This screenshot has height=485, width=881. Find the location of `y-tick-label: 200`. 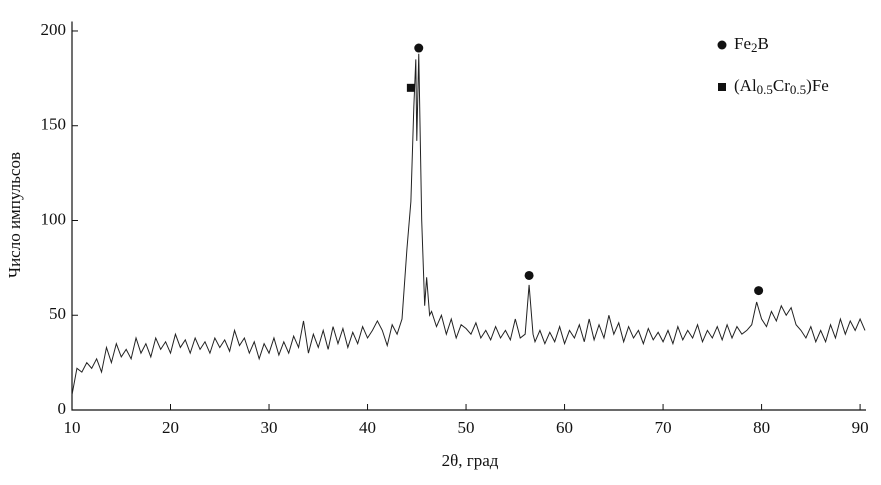

y-tick-label: 200 is located at coordinates (54, 29).